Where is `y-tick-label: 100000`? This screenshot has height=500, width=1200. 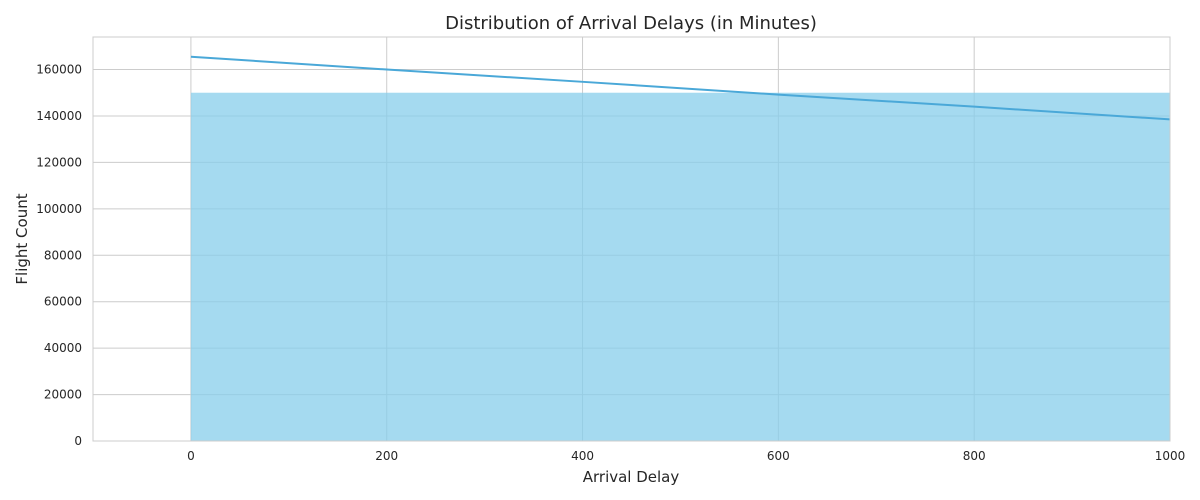
y-tick-label: 100000 is located at coordinates (59, 209).